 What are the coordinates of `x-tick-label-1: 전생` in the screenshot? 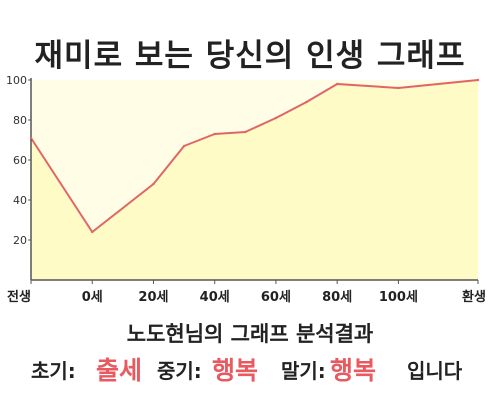 It's located at (19, 297).